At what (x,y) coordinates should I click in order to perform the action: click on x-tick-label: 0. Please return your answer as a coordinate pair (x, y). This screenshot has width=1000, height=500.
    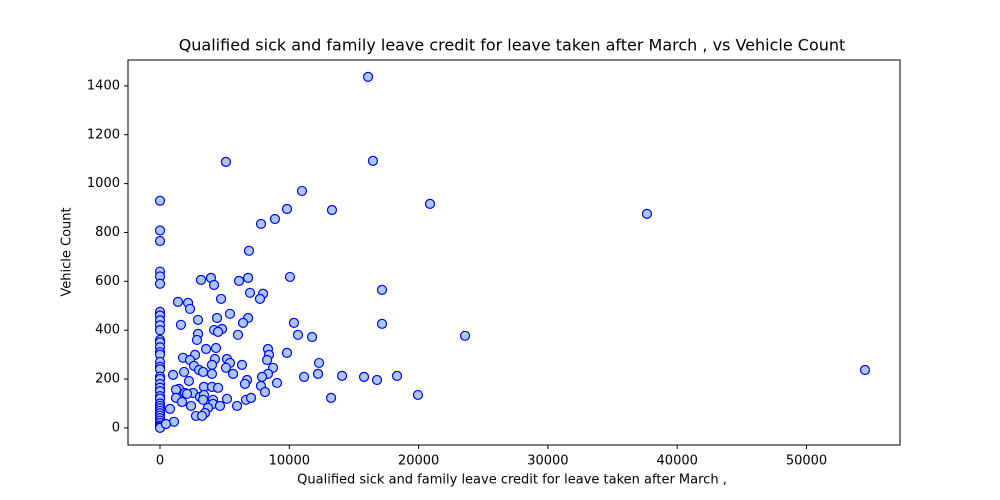
    Looking at the image, I should click on (160, 461).